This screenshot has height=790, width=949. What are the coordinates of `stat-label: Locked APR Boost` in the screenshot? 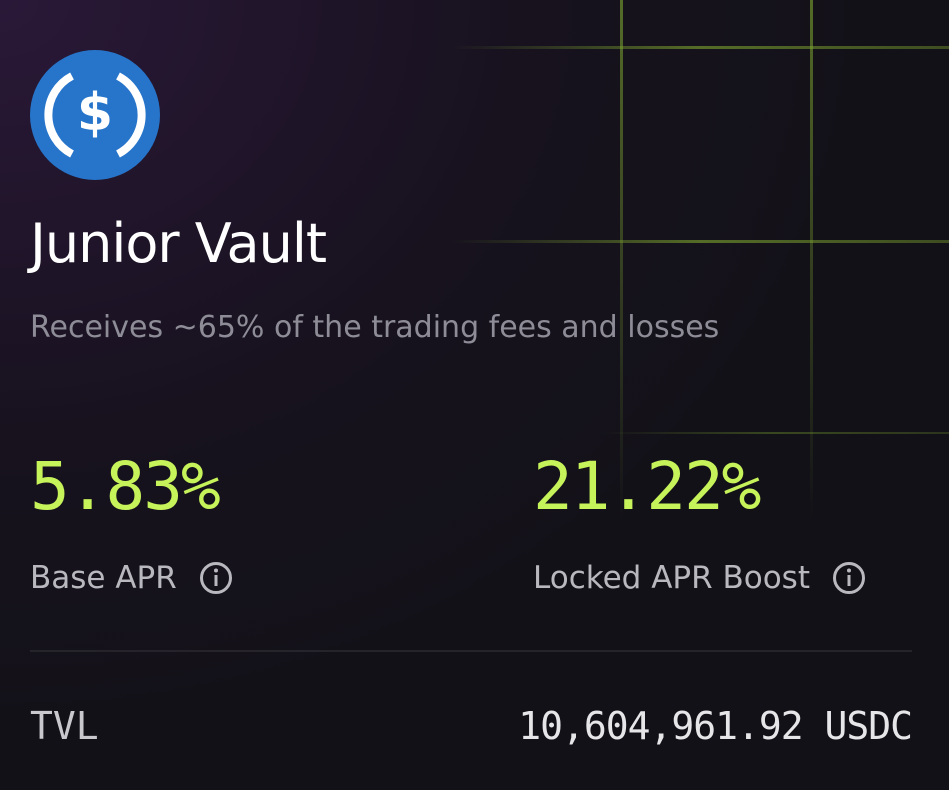 It's located at (699, 578).